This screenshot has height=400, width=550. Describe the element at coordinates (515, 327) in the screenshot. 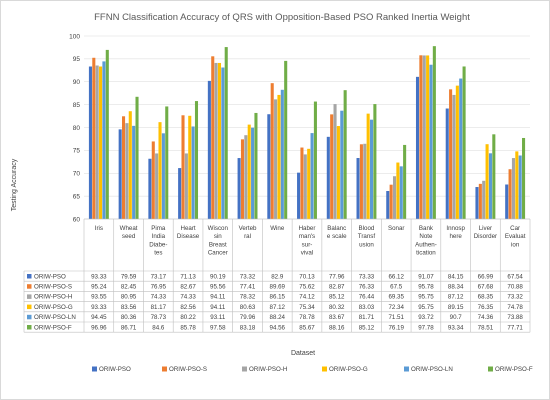

I see `table-cell: 77.71` at that location.